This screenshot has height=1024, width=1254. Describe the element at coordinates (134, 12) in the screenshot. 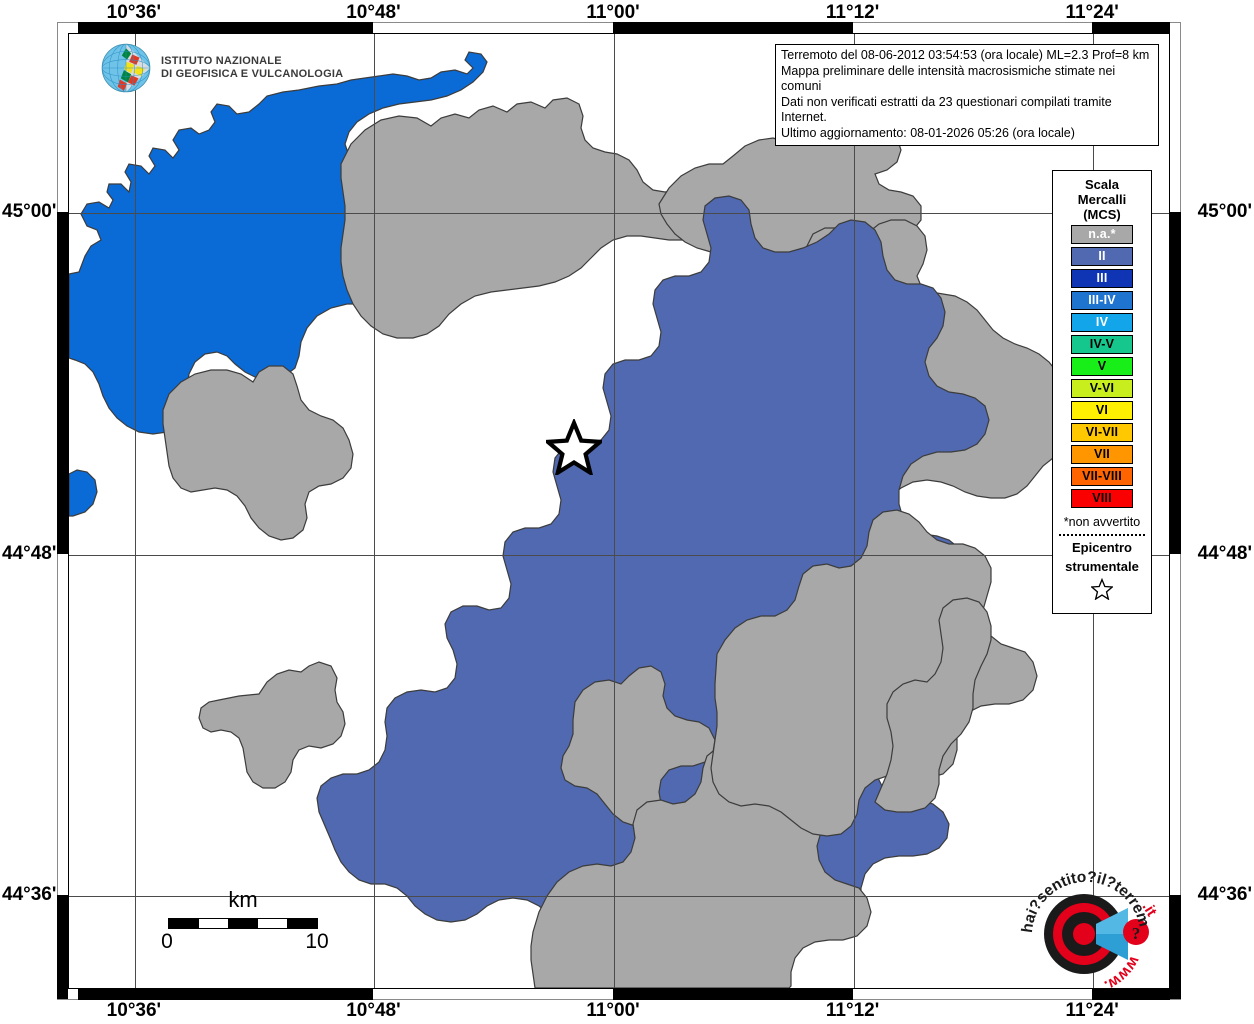

I see `axis-tick-label-top: 10°36'` at that location.